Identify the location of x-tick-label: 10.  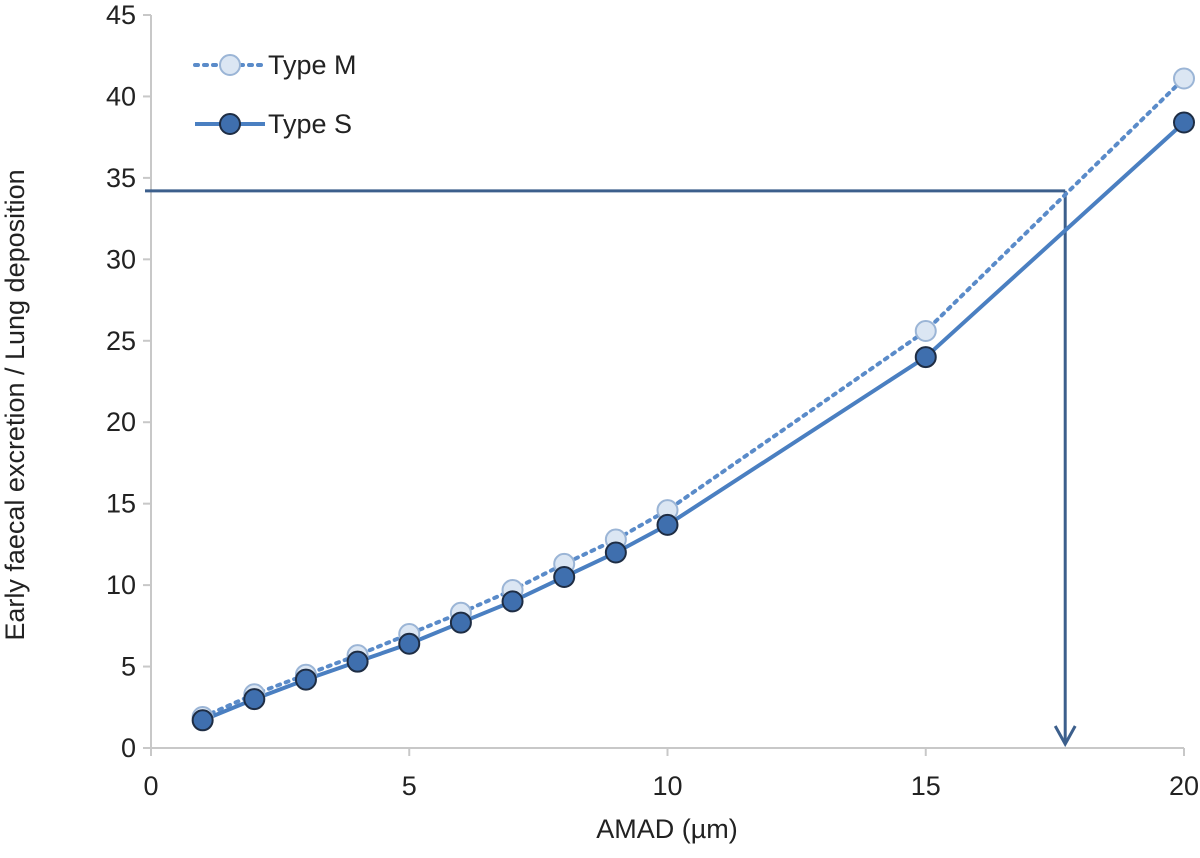
(667, 786).